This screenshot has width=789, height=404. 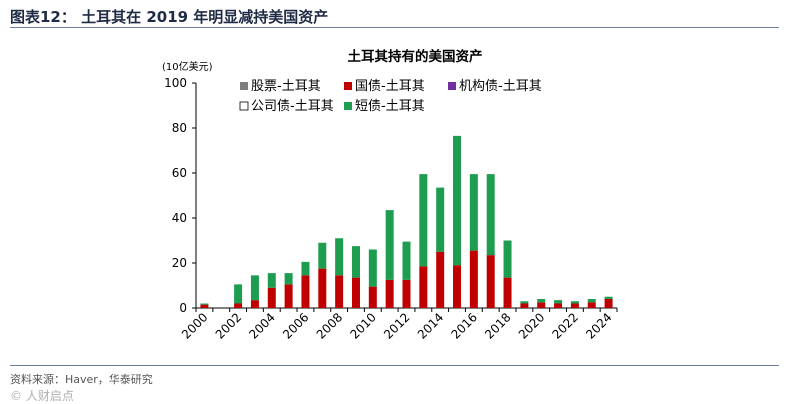 What do you see at coordinates (463, 325) in the screenshot?
I see `x-tick-label: 2016` at bounding box center [463, 325].